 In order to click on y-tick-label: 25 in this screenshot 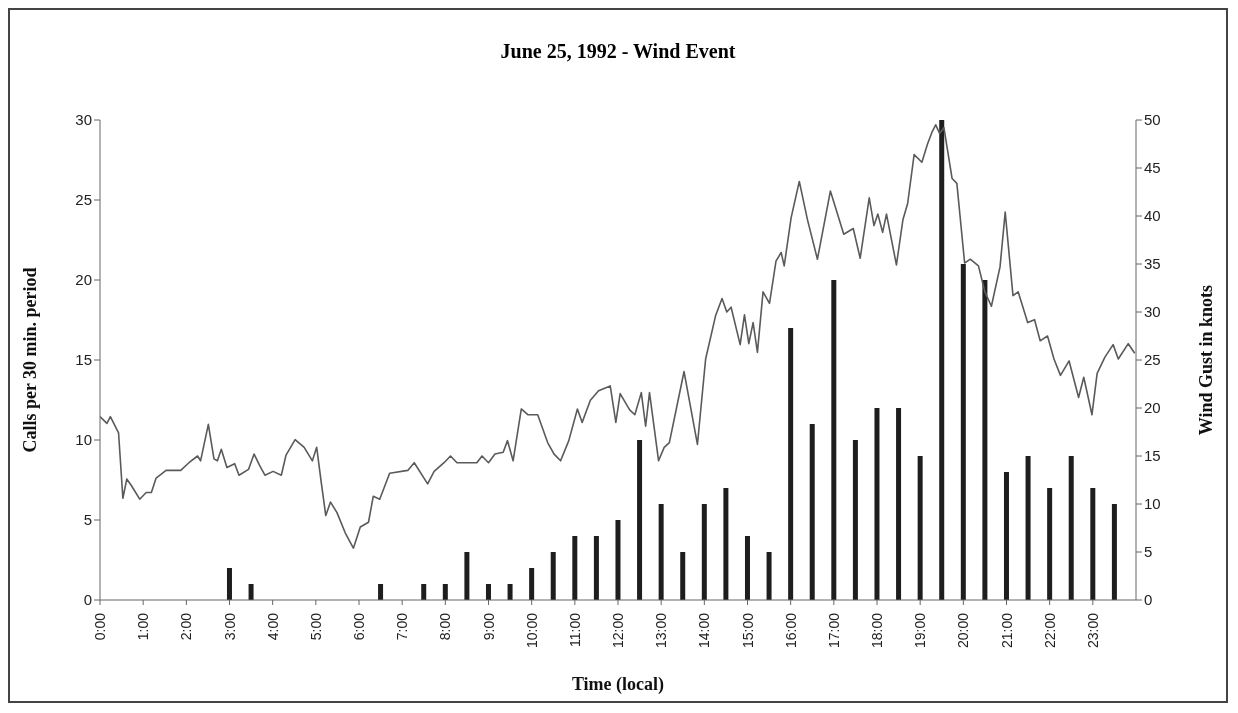, I will do `click(83, 200)`.